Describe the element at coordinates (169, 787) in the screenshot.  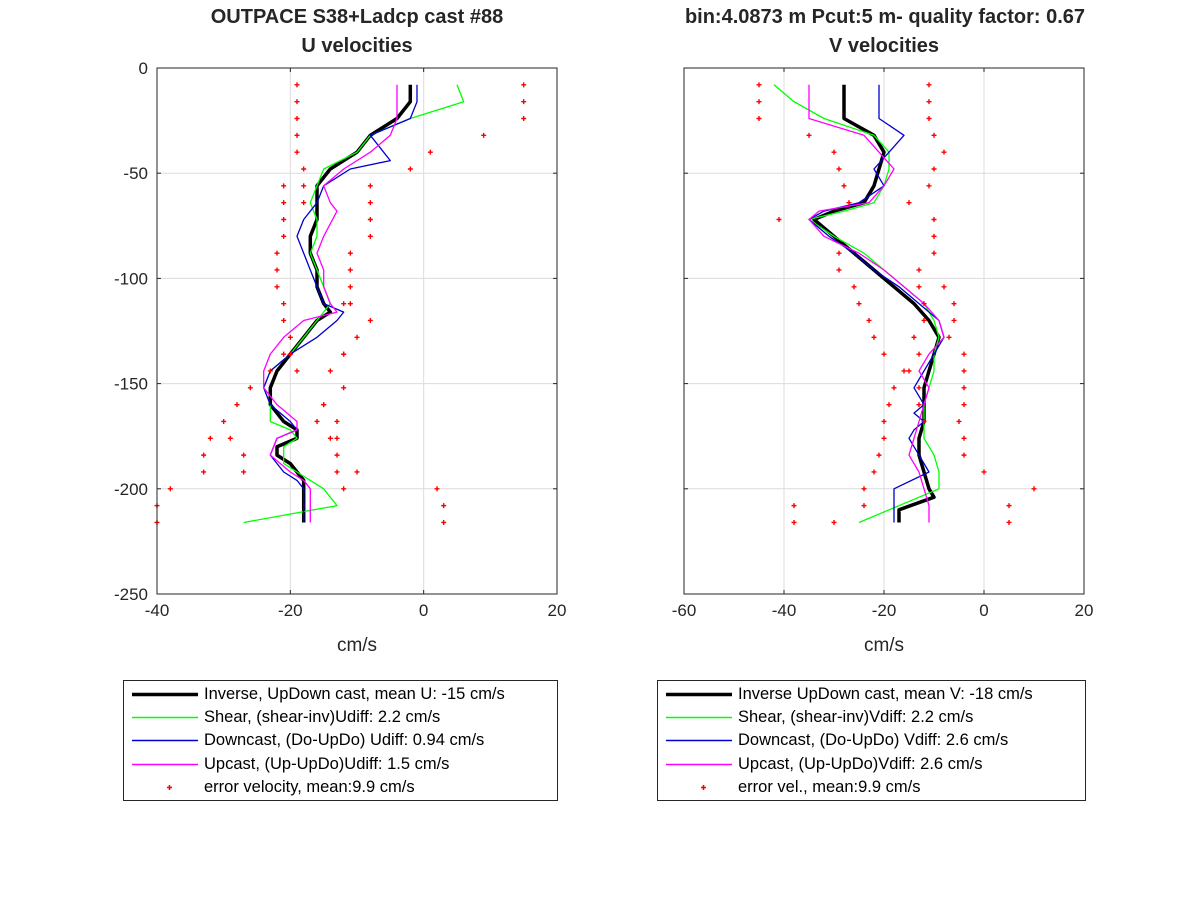
I see `u-legend-swatch-error` at that location.